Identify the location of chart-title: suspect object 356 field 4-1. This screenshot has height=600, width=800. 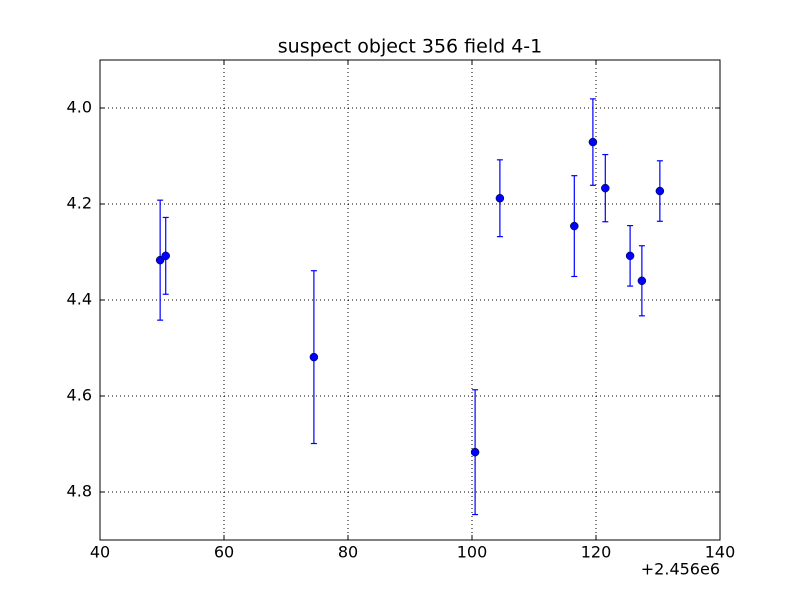
(410, 47).